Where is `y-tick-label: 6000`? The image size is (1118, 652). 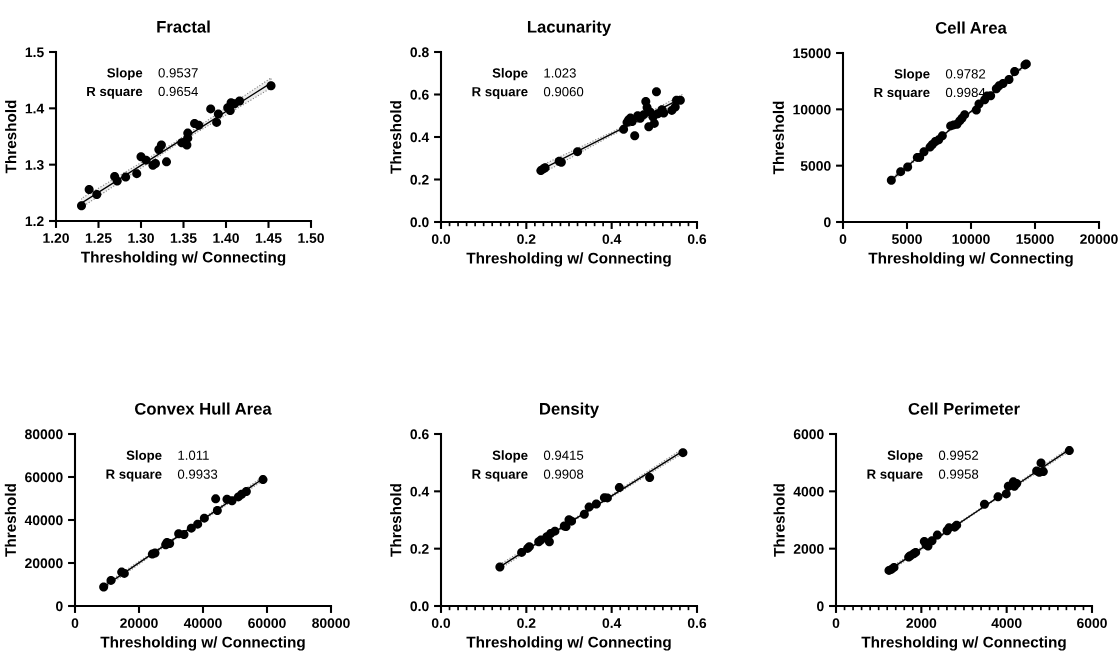 y-tick-label: 6000 is located at coordinates (808, 434).